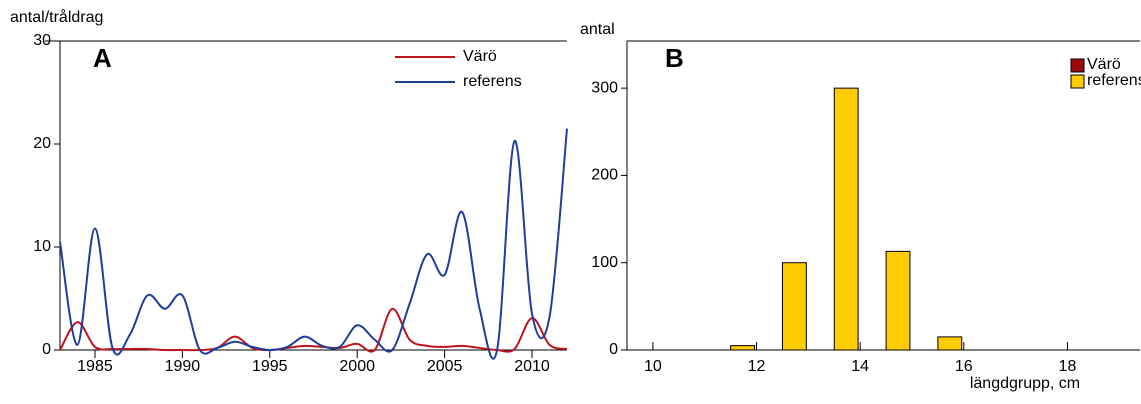  What do you see at coordinates (604, 87) in the screenshot?
I see `y-tick-label: 300` at bounding box center [604, 87].